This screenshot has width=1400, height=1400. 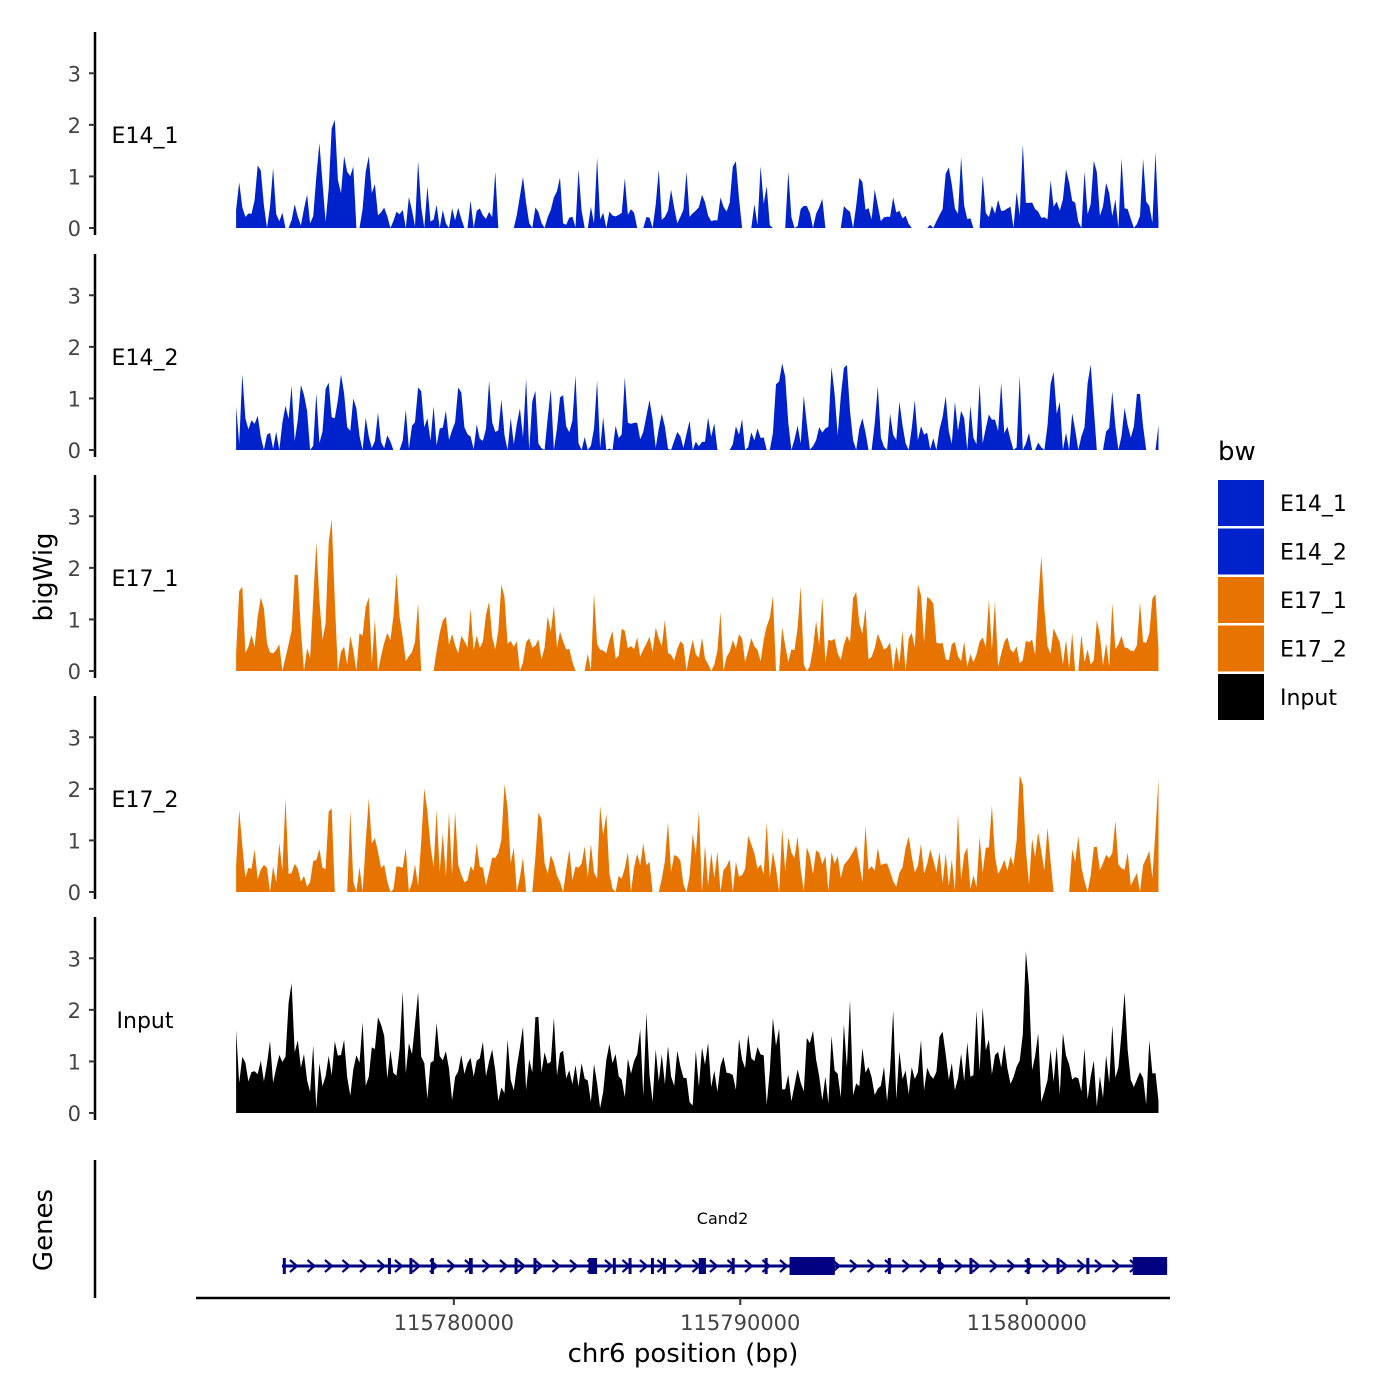 I want to click on track-panel-e17-1: 0 1 2 3 E17_1, so click(x=613, y=579).